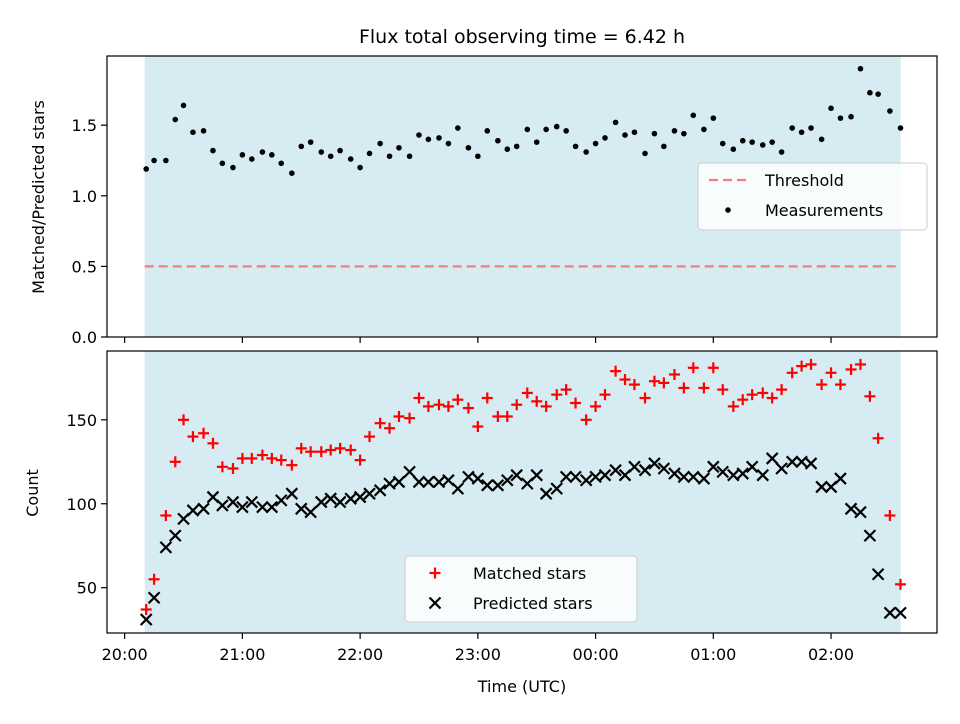 Image resolution: width=960 pixels, height=724 pixels. Describe the element at coordinates (81, 504) in the screenshot. I see `y-tick-label: 100` at that location.